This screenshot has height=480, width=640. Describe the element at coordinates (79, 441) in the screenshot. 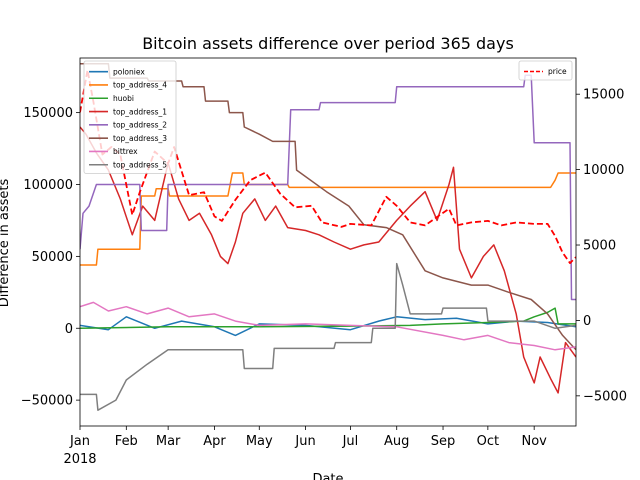

I see `x-tick-label-jan: Jan` at that location.